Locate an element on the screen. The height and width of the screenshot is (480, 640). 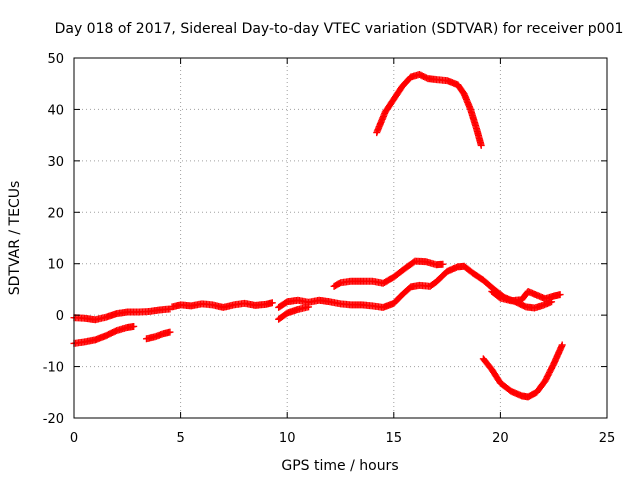
x-tick-label: 25 is located at coordinates (607, 438).